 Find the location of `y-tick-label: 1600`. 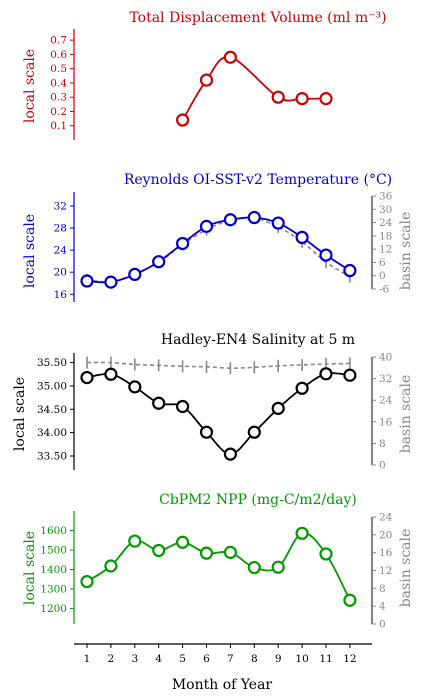

y-tick-label: 1600 is located at coordinates (53, 531).